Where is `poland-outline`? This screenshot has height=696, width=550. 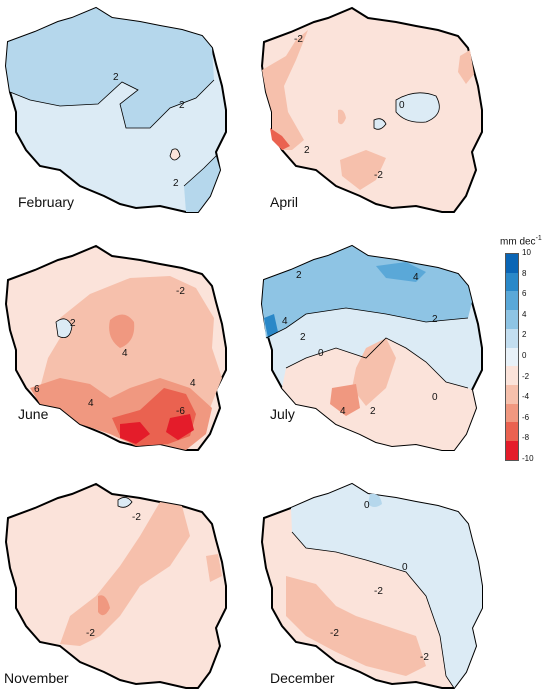
poland-outline is located at coordinates (371, 109).